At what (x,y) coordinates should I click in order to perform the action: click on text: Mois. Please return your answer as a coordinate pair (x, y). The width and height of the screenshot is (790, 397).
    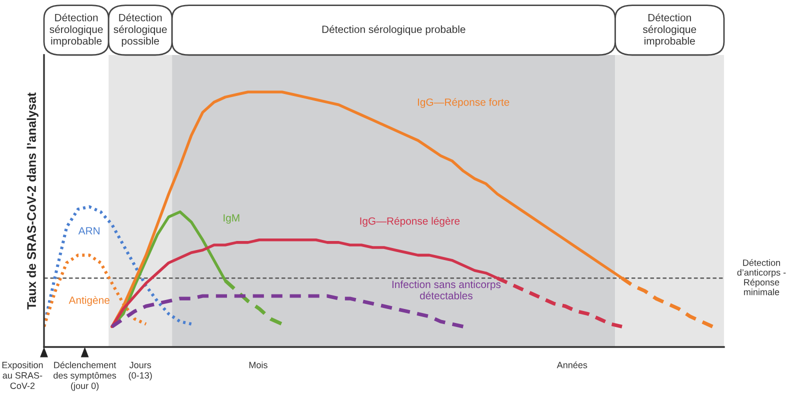
    Looking at the image, I should click on (258, 365).